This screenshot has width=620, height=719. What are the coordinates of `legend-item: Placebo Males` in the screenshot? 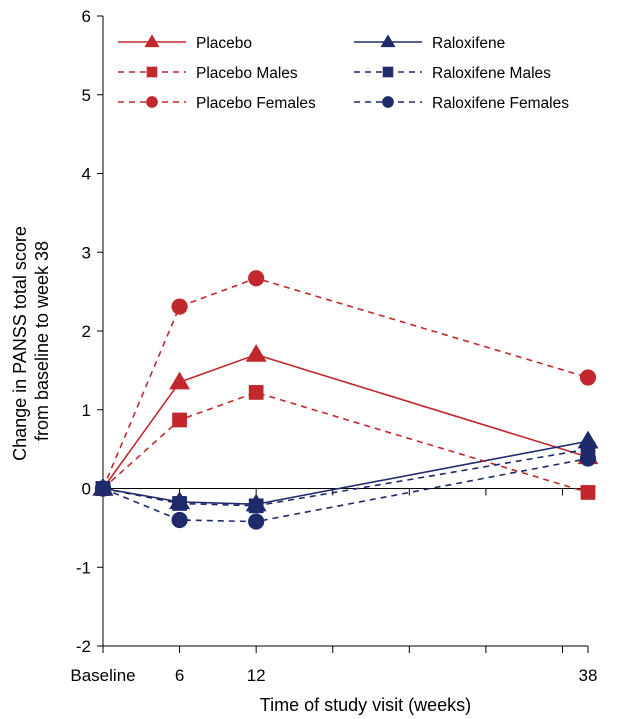 It's located at (208, 73).